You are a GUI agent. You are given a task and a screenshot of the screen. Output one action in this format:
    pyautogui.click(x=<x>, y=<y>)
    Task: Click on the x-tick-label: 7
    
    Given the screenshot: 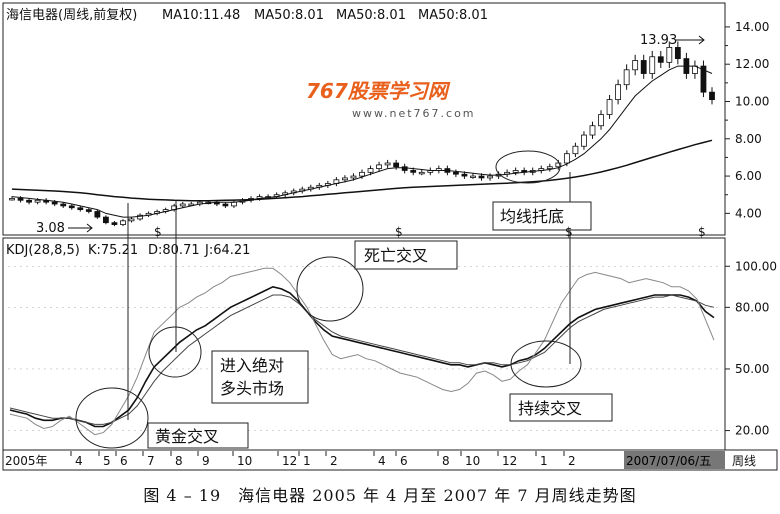 What is the action you would take?
    pyautogui.click(x=151, y=461)
    